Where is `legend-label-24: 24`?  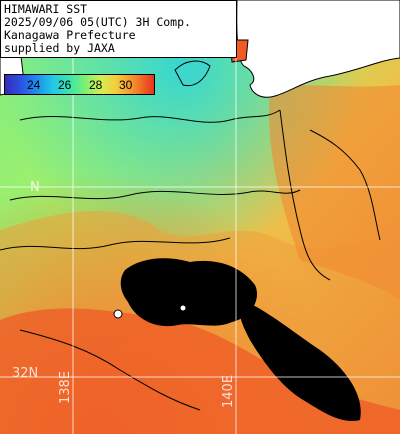
legend-label-24: 24 is located at coordinates (34, 85).